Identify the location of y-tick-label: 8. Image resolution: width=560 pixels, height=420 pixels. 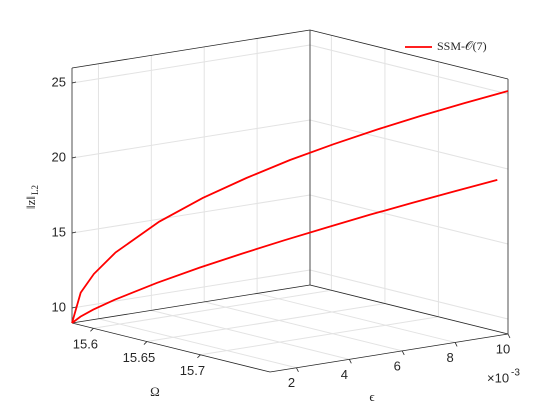
(449, 357).